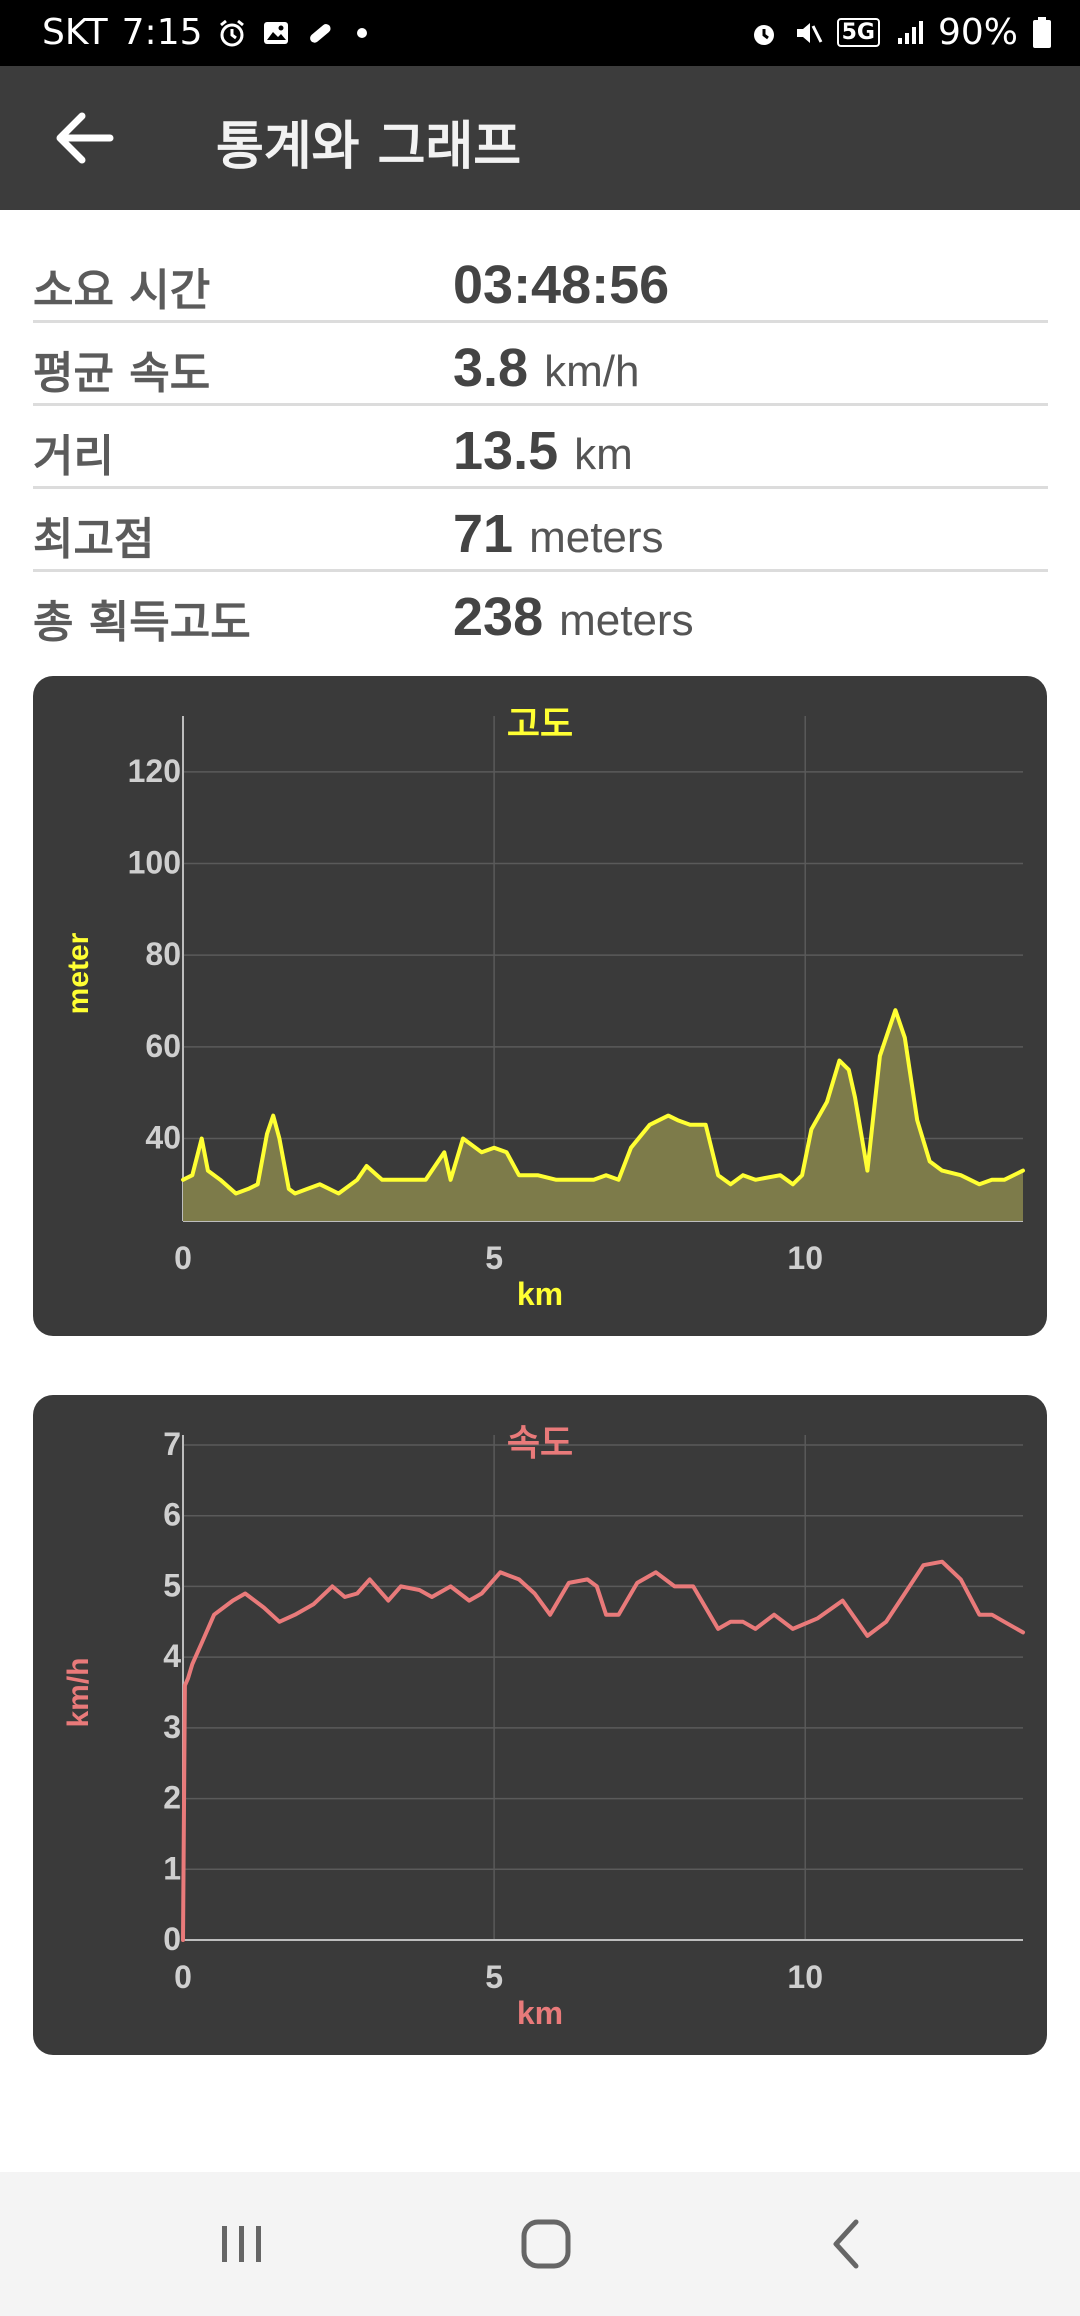 This screenshot has width=1080, height=2316. What do you see at coordinates (540, 138) in the screenshot?
I see `app-bar: 통계와 그래프` at bounding box center [540, 138].